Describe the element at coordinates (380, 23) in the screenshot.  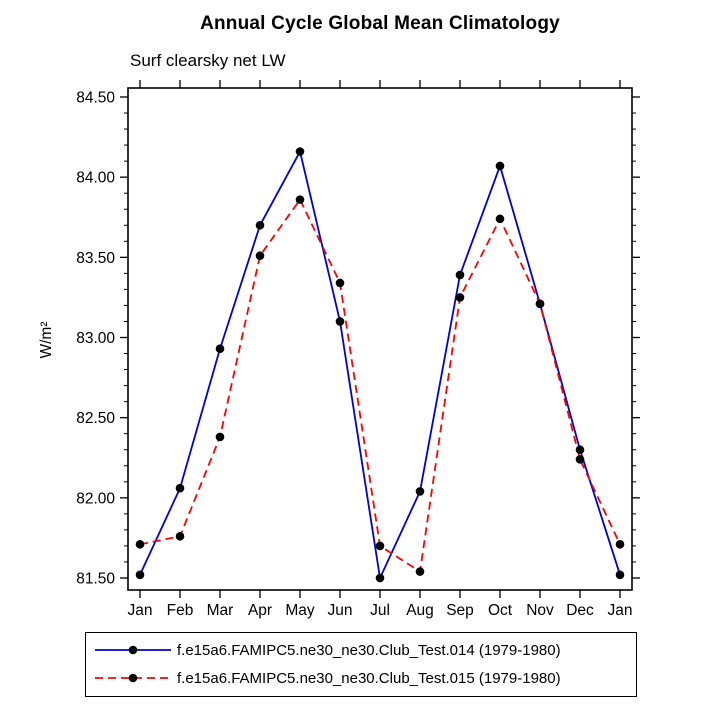
I see `chart-title: Annual Cycle Global Mean Climatology` at that location.